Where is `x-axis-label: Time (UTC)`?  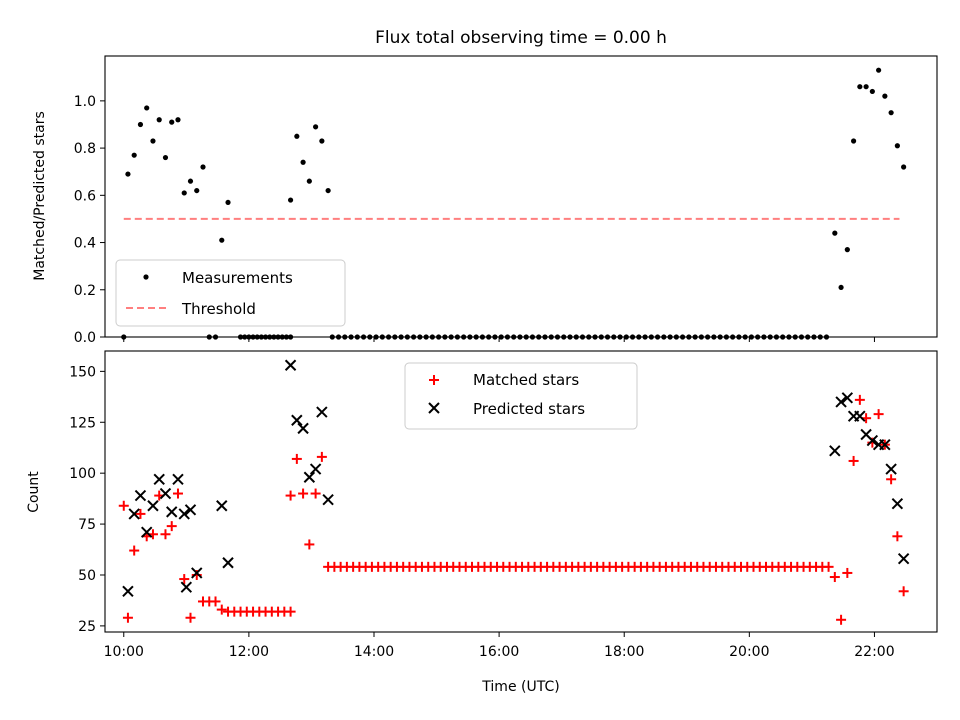 x-axis-label: Time (UTC) is located at coordinates (520, 687).